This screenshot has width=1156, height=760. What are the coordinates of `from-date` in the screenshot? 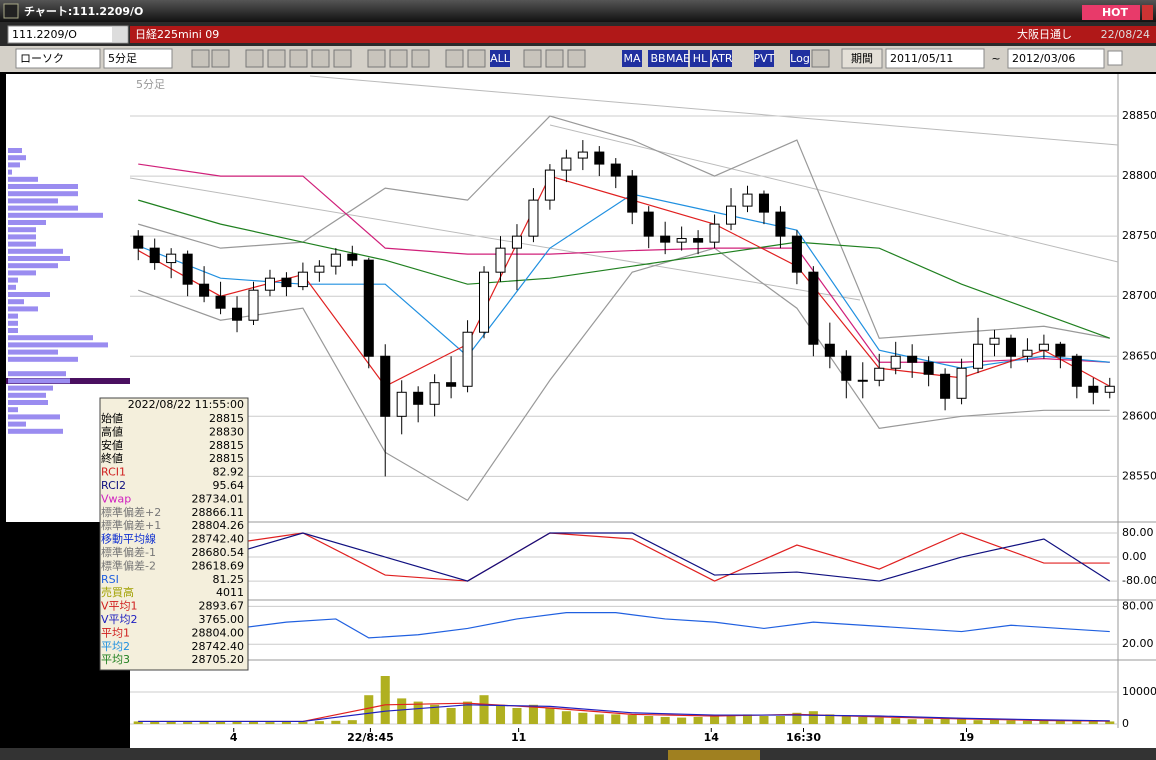 It's located at (935, 58).